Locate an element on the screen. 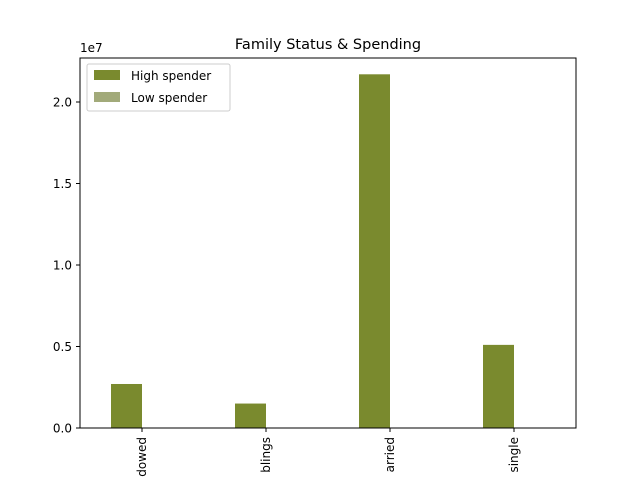 This screenshot has width=640, height=480. x-tick-label: single is located at coordinates (514, 455).